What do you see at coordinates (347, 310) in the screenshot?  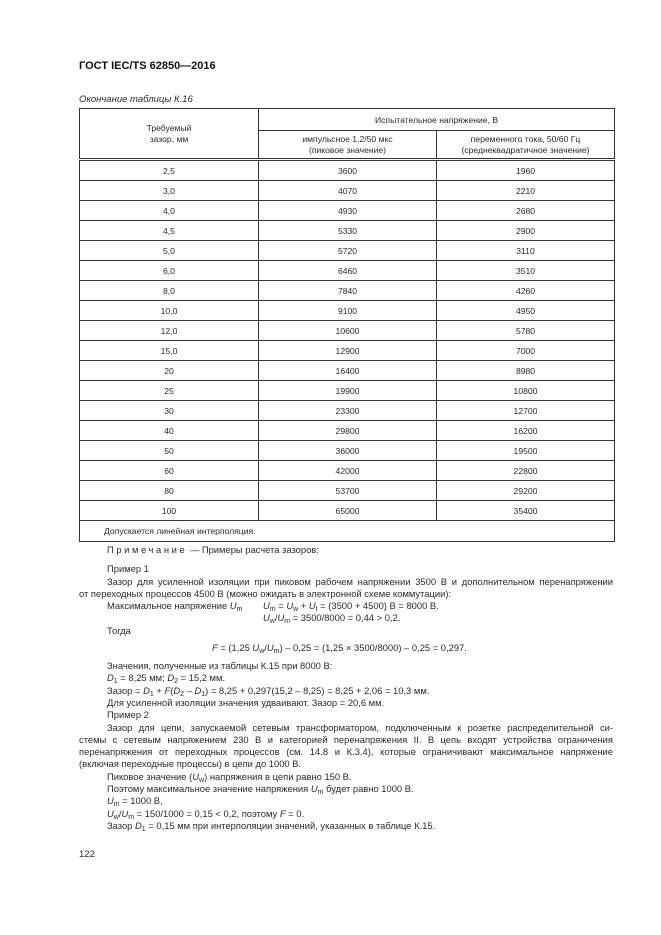 I see `table-row: 10,0 9100 4950` at bounding box center [347, 310].